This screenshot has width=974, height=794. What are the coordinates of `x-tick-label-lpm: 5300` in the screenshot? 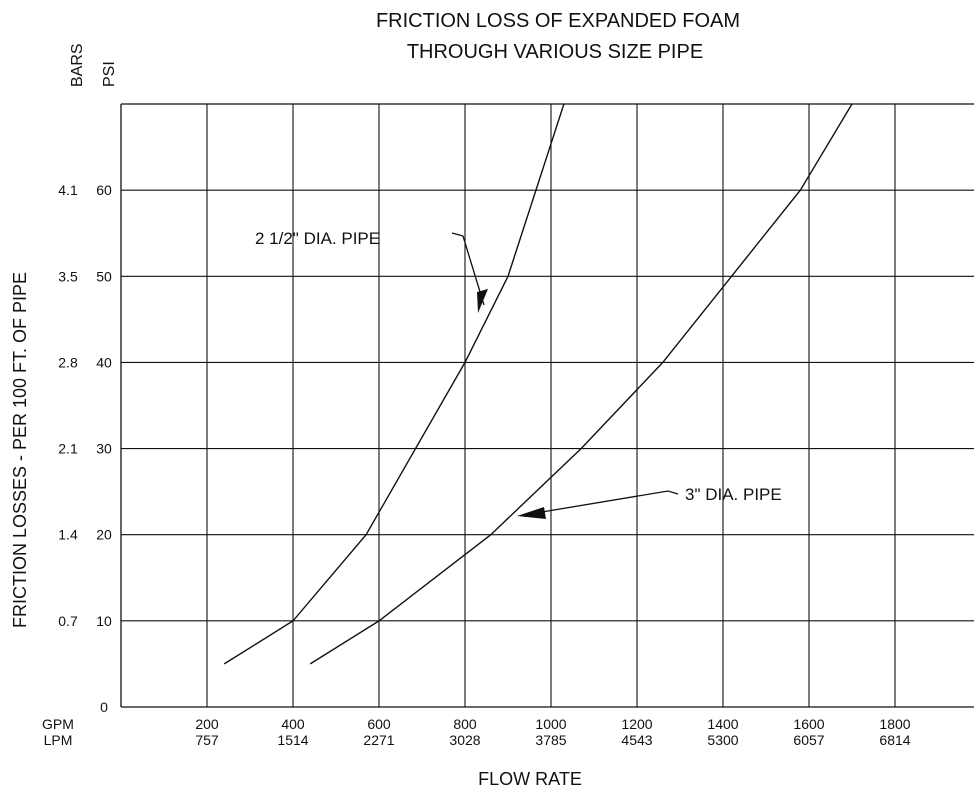 It's located at (722, 740).